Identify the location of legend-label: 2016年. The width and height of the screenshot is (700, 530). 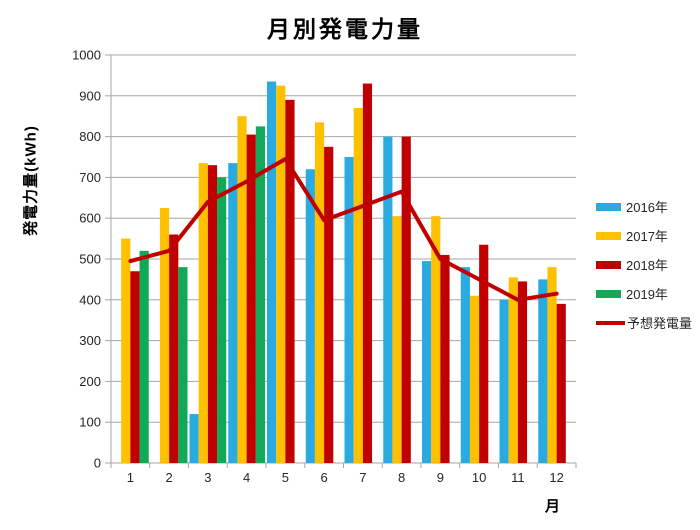
(647, 207).